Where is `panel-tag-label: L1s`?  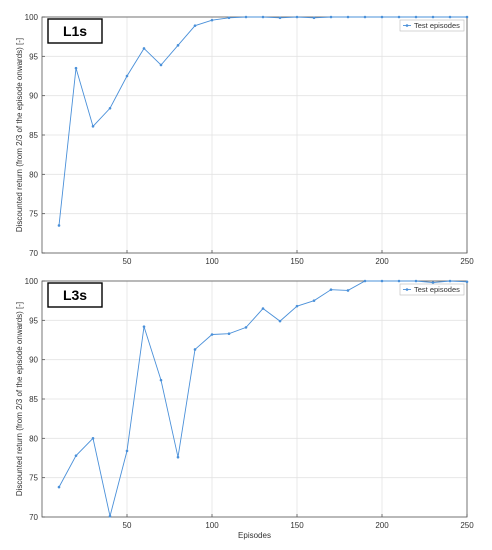 panel-tag-label: L1s is located at coordinates (75, 31).